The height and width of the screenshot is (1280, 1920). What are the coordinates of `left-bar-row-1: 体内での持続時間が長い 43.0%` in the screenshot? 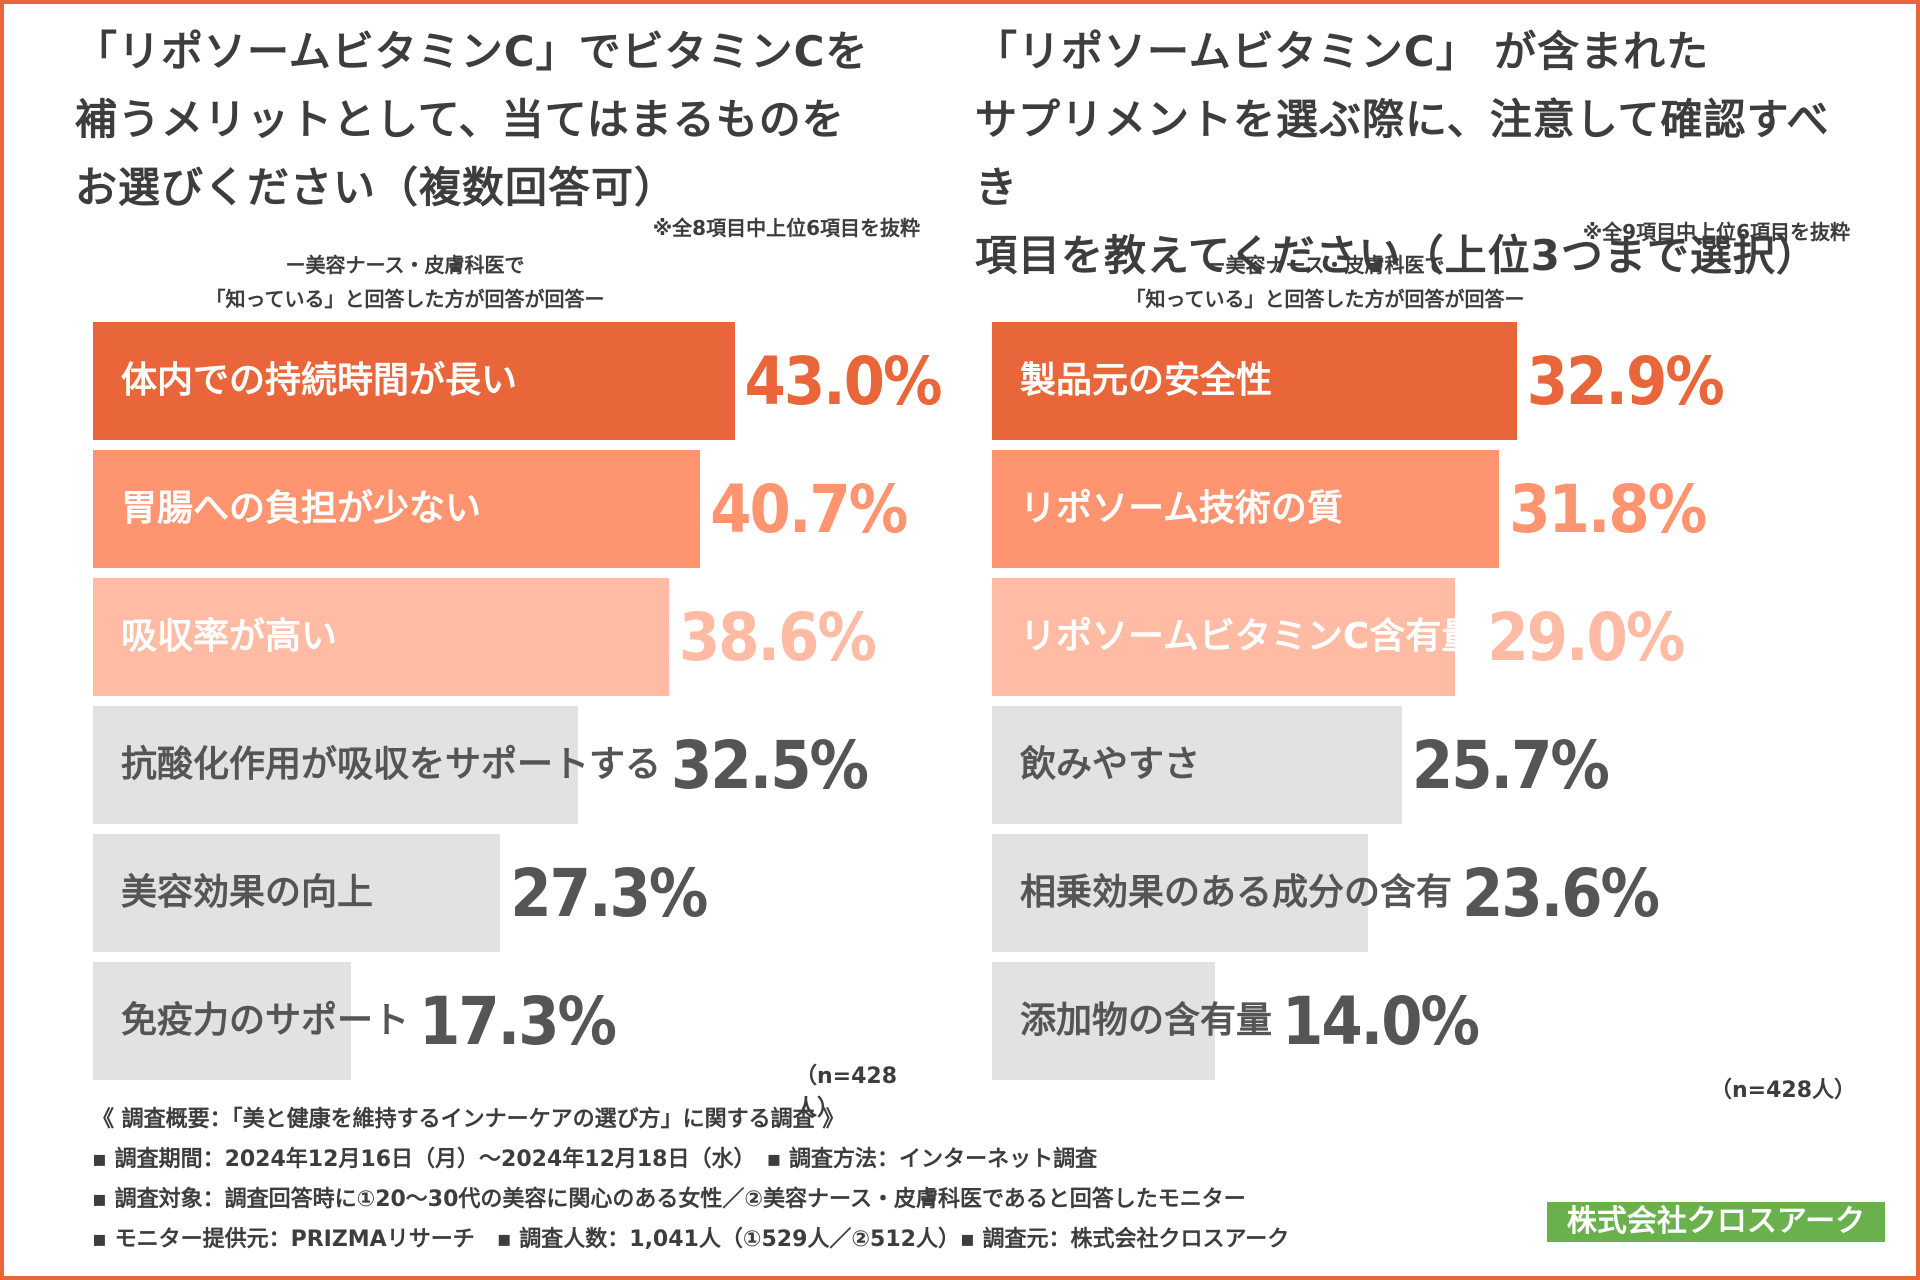 It's located at (523, 381).